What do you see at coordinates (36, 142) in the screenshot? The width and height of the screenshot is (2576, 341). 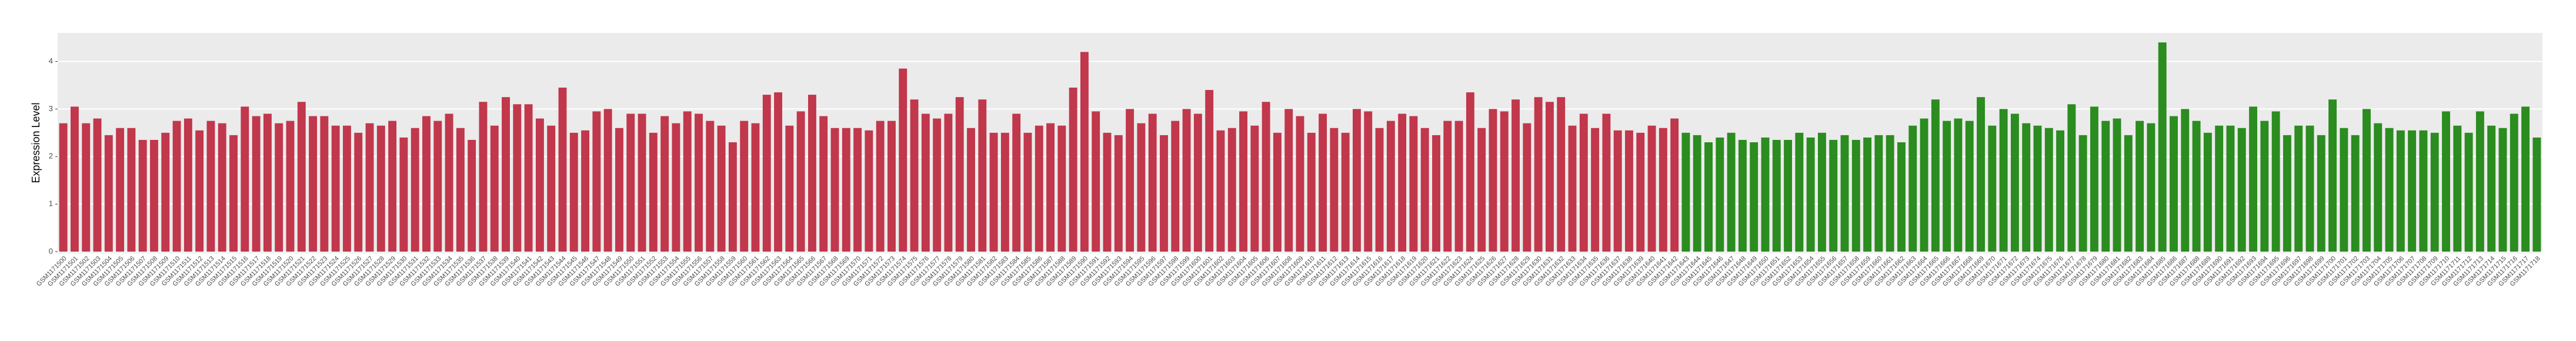 I see `y-axis-label: Expression Level` at bounding box center [36, 142].